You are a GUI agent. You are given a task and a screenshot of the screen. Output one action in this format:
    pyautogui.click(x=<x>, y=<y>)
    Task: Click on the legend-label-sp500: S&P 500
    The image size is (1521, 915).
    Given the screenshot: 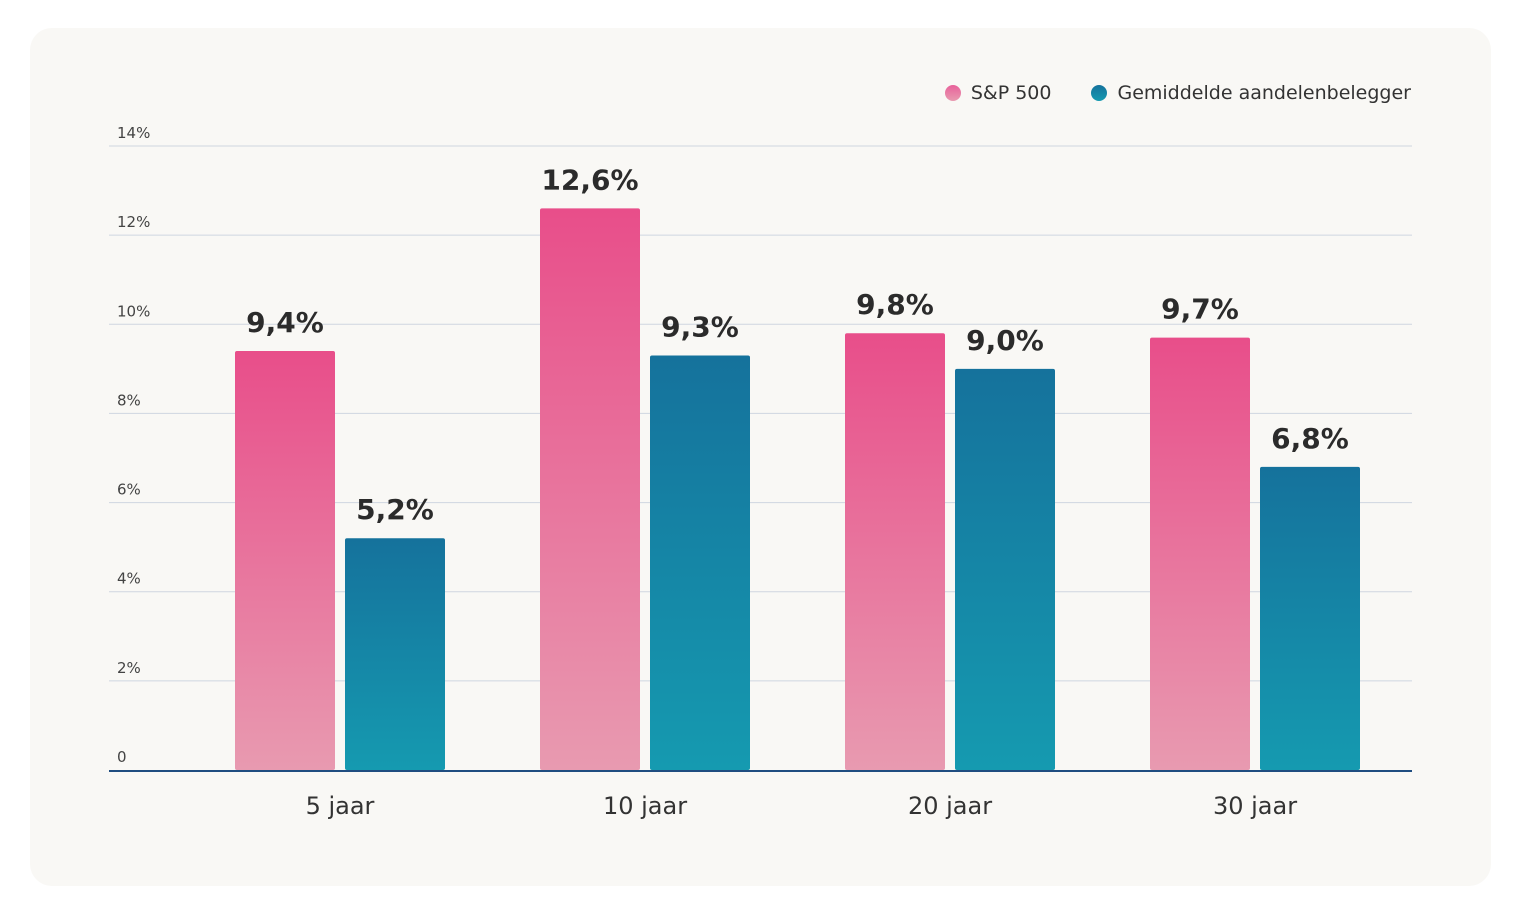 What is the action you would take?
    pyautogui.click(x=1011, y=93)
    